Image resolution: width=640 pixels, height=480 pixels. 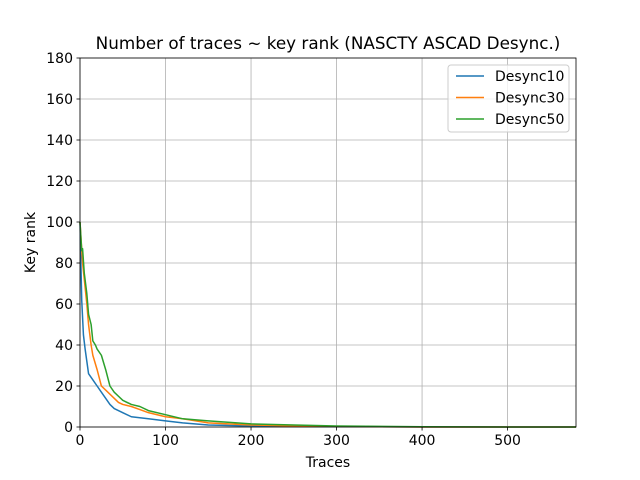 I want to click on x-tick-label: 100, so click(x=165, y=441).